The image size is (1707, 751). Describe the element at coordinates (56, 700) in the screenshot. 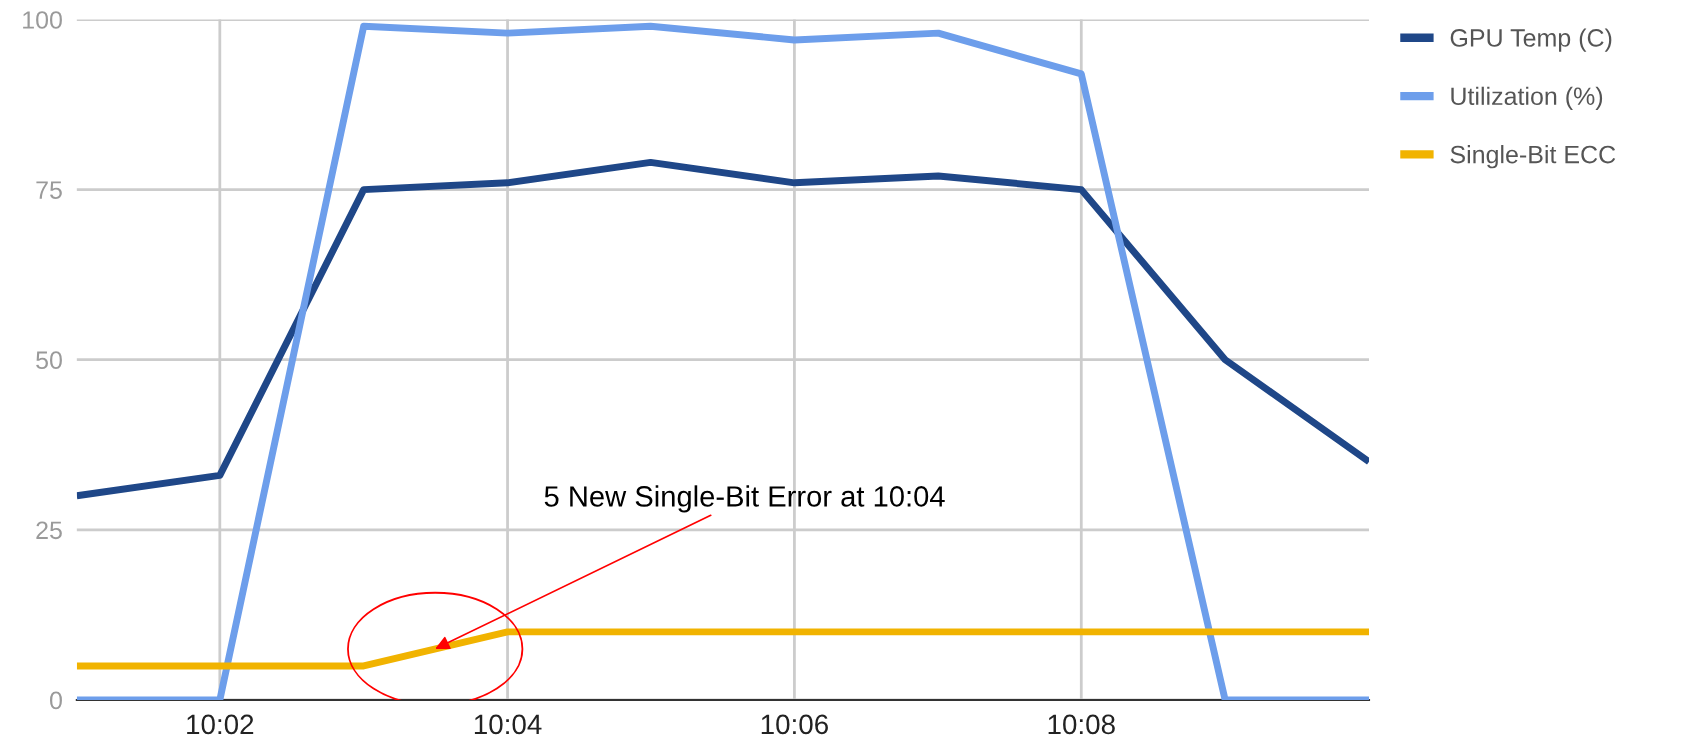

I see `y-tick-label: 0` at that location.